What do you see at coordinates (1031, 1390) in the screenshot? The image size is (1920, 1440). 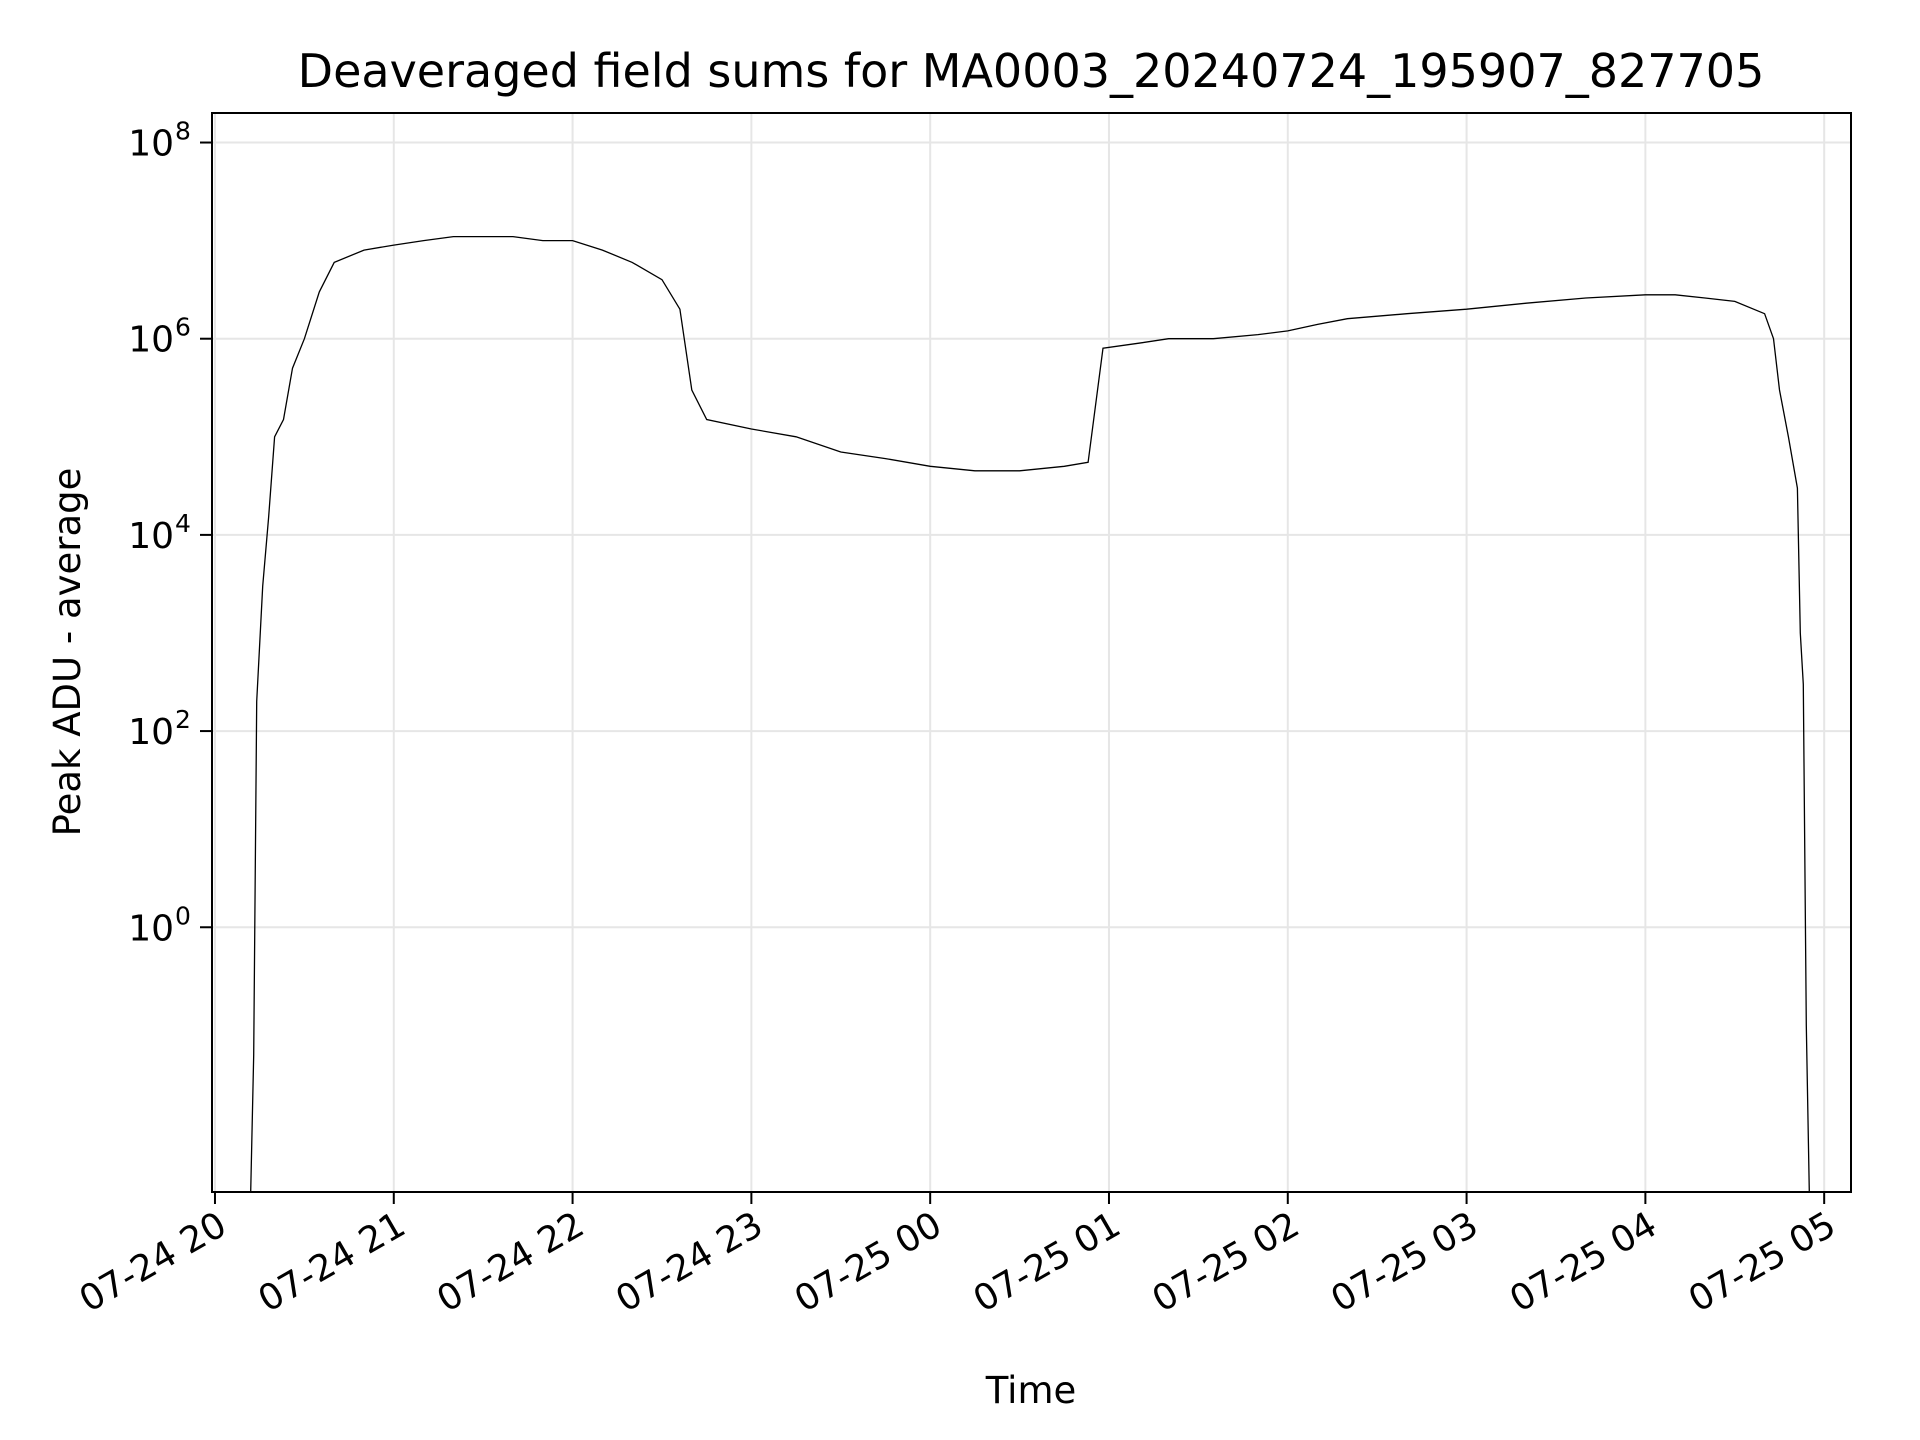 I see `x-axis-label: Time` at bounding box center [1031, 1390].